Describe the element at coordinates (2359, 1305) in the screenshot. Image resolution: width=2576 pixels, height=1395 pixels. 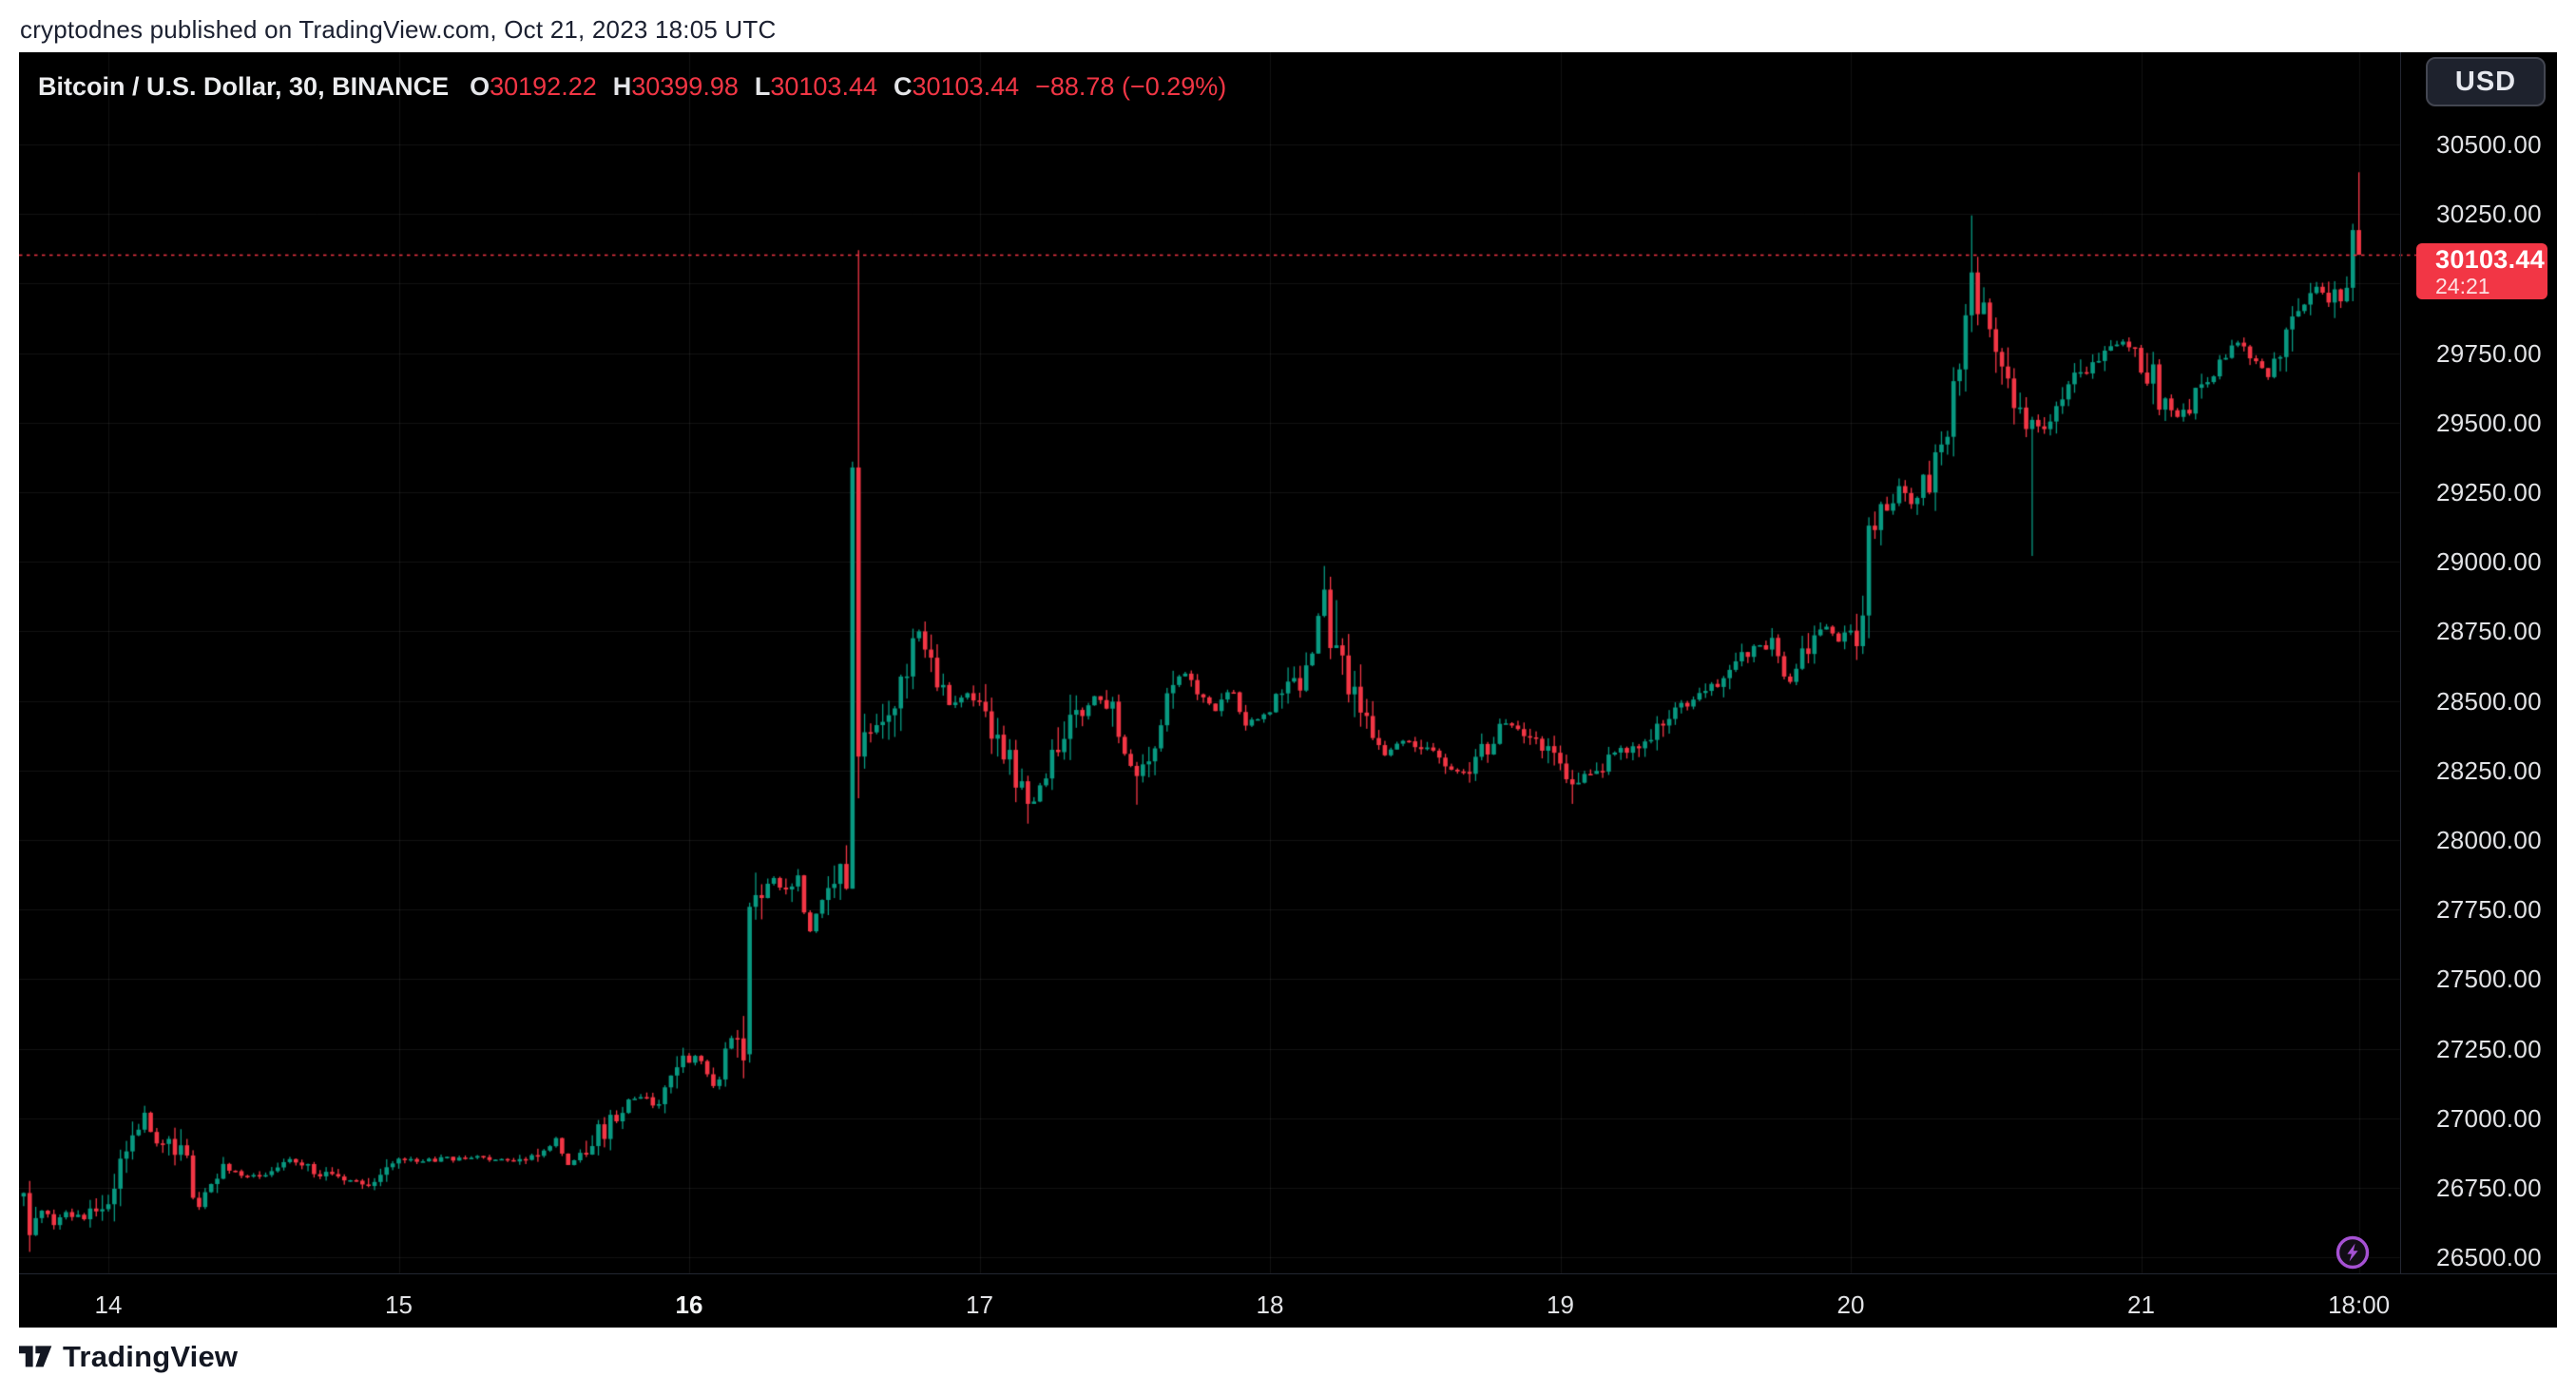
I see `time-tick-label: 18:00` at that location.